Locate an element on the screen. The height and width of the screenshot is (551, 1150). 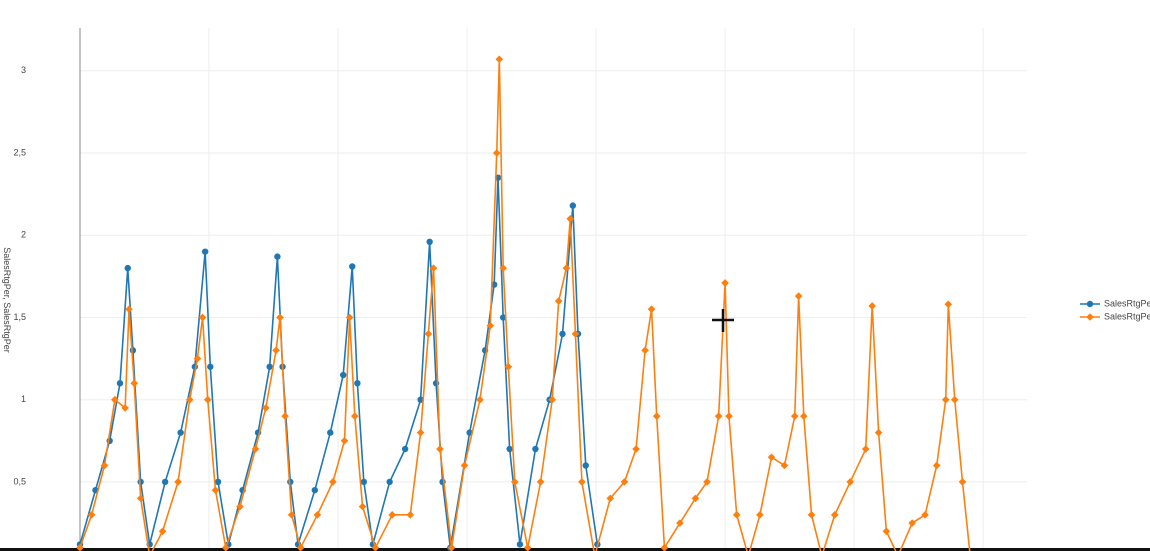
legend: SalesRtgPer SalesRtgPer is located at coordinates (1115, 309).